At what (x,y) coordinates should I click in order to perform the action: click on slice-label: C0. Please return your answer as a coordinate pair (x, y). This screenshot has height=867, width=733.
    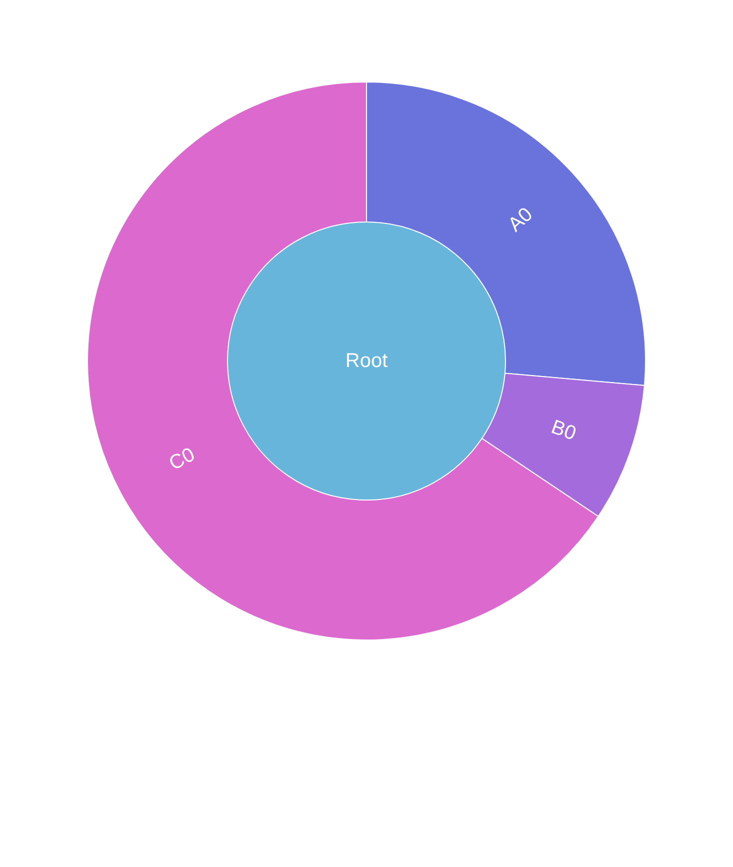
    Looking at the image, I should click on (182, 460).